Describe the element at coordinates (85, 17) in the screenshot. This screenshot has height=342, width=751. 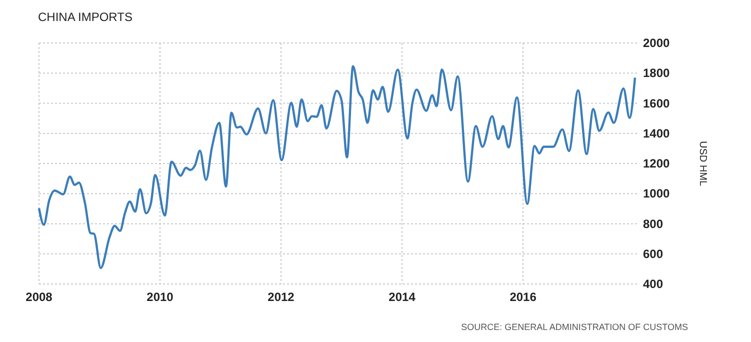
I see `chart-title: CHINA IMPORTS` at that location.